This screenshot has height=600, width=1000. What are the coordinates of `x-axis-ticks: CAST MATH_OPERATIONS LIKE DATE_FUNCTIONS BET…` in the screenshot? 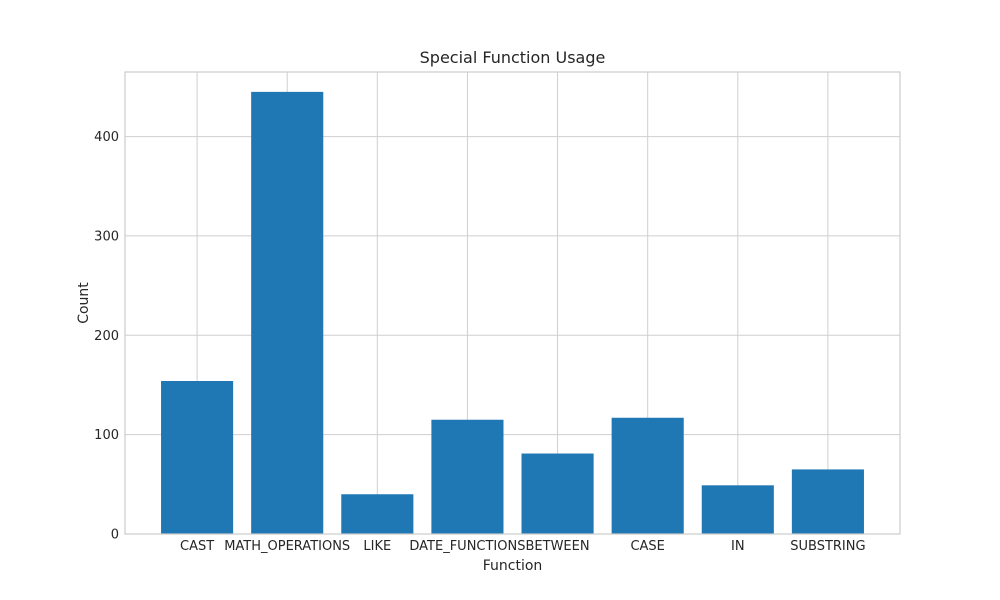 It's located at (523, 546).